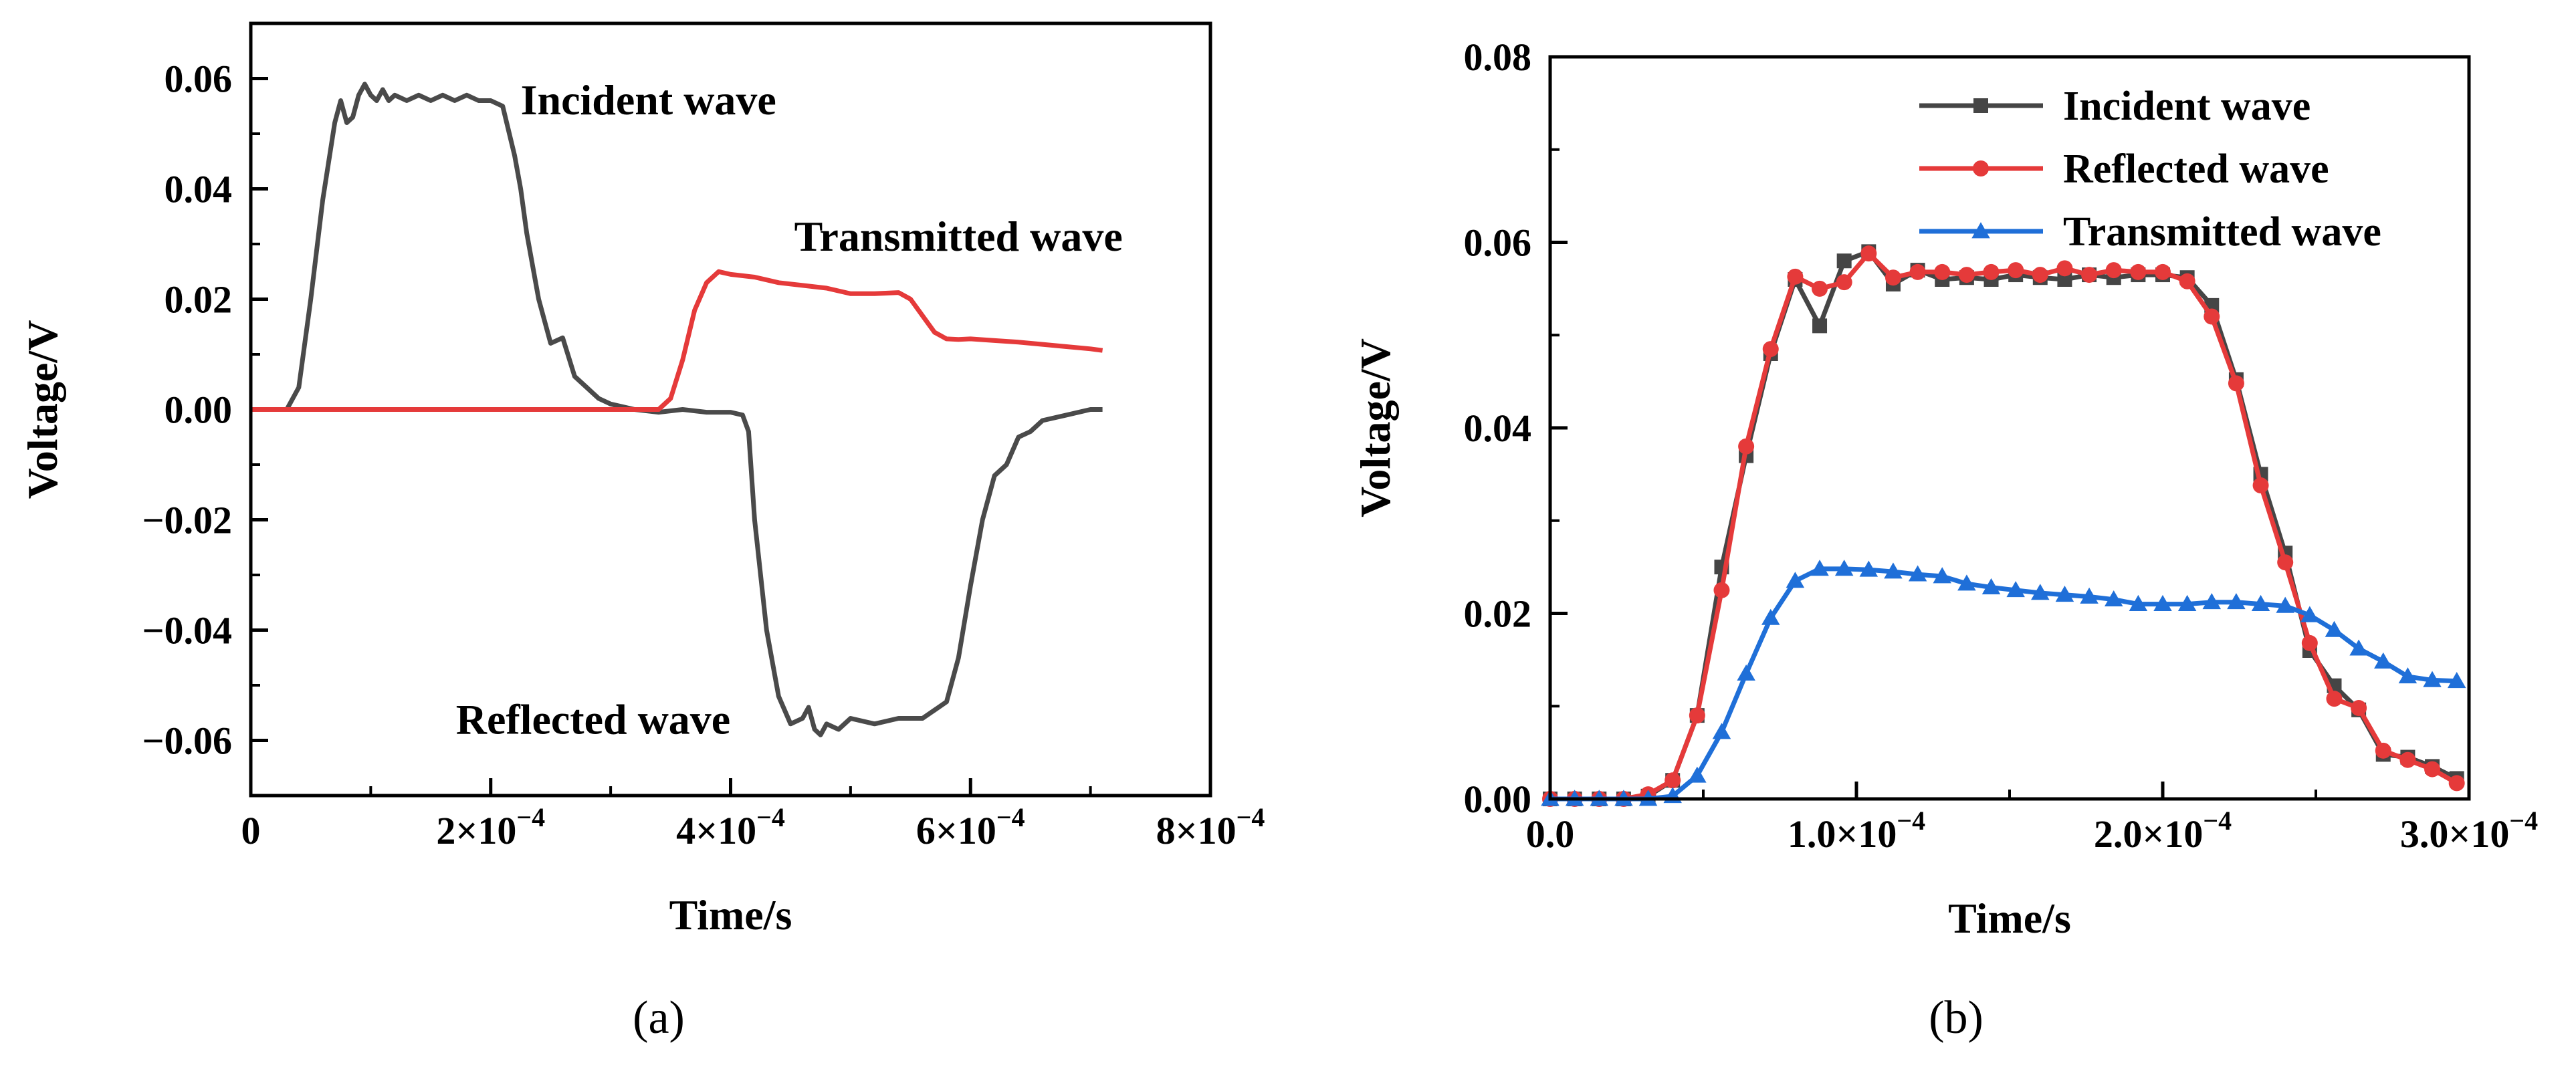 The width and height of the screenshot is (2576, 1067). I want to click on y-tick-label: −0.04, so click(187, 631).